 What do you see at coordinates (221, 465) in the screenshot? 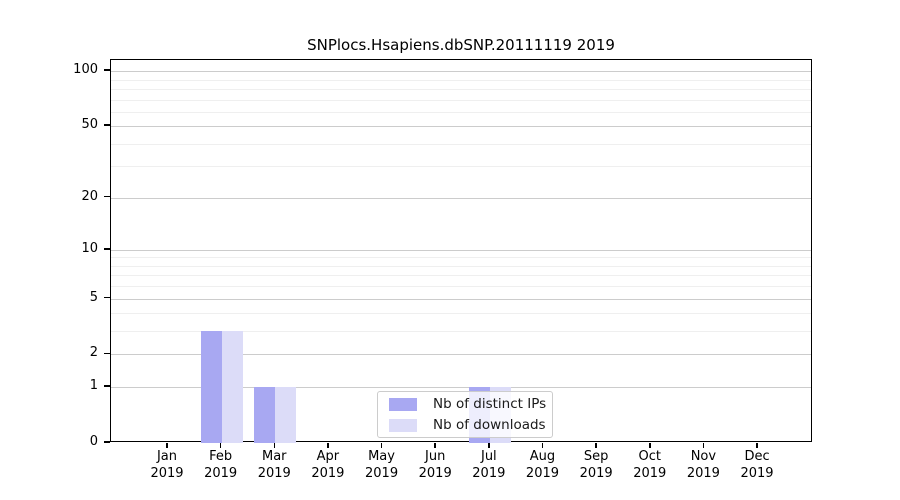
I see `x-tick-label-feb: Feb 2019` at bounding box center [221, 465].